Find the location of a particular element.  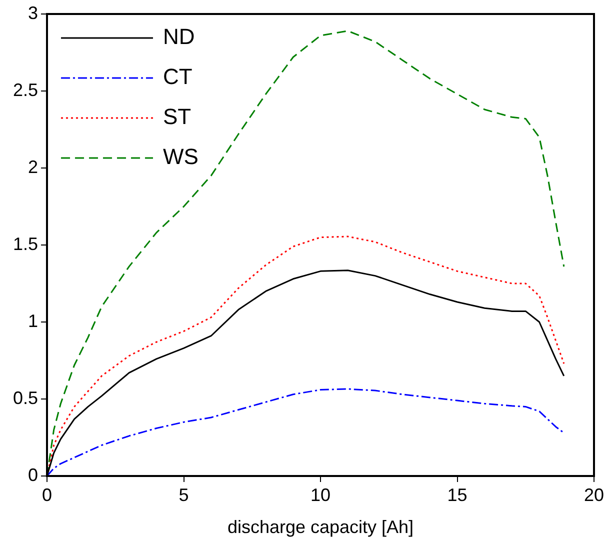

y-tick-label: 0.5 is located at coordinates (25, 398).